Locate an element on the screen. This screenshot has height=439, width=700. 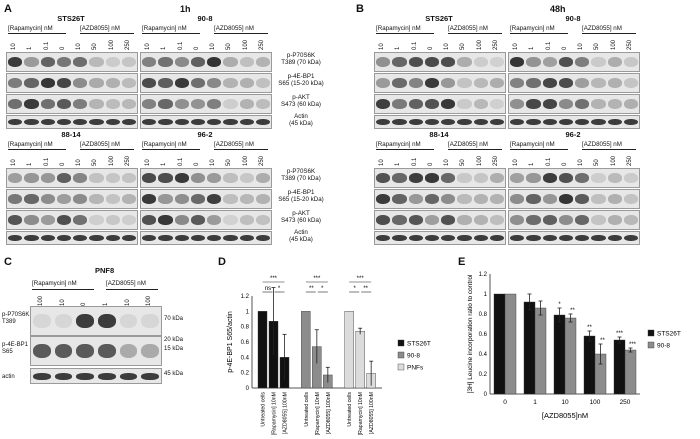
row-label-protein: Actin is located at coordinates (301, 232).